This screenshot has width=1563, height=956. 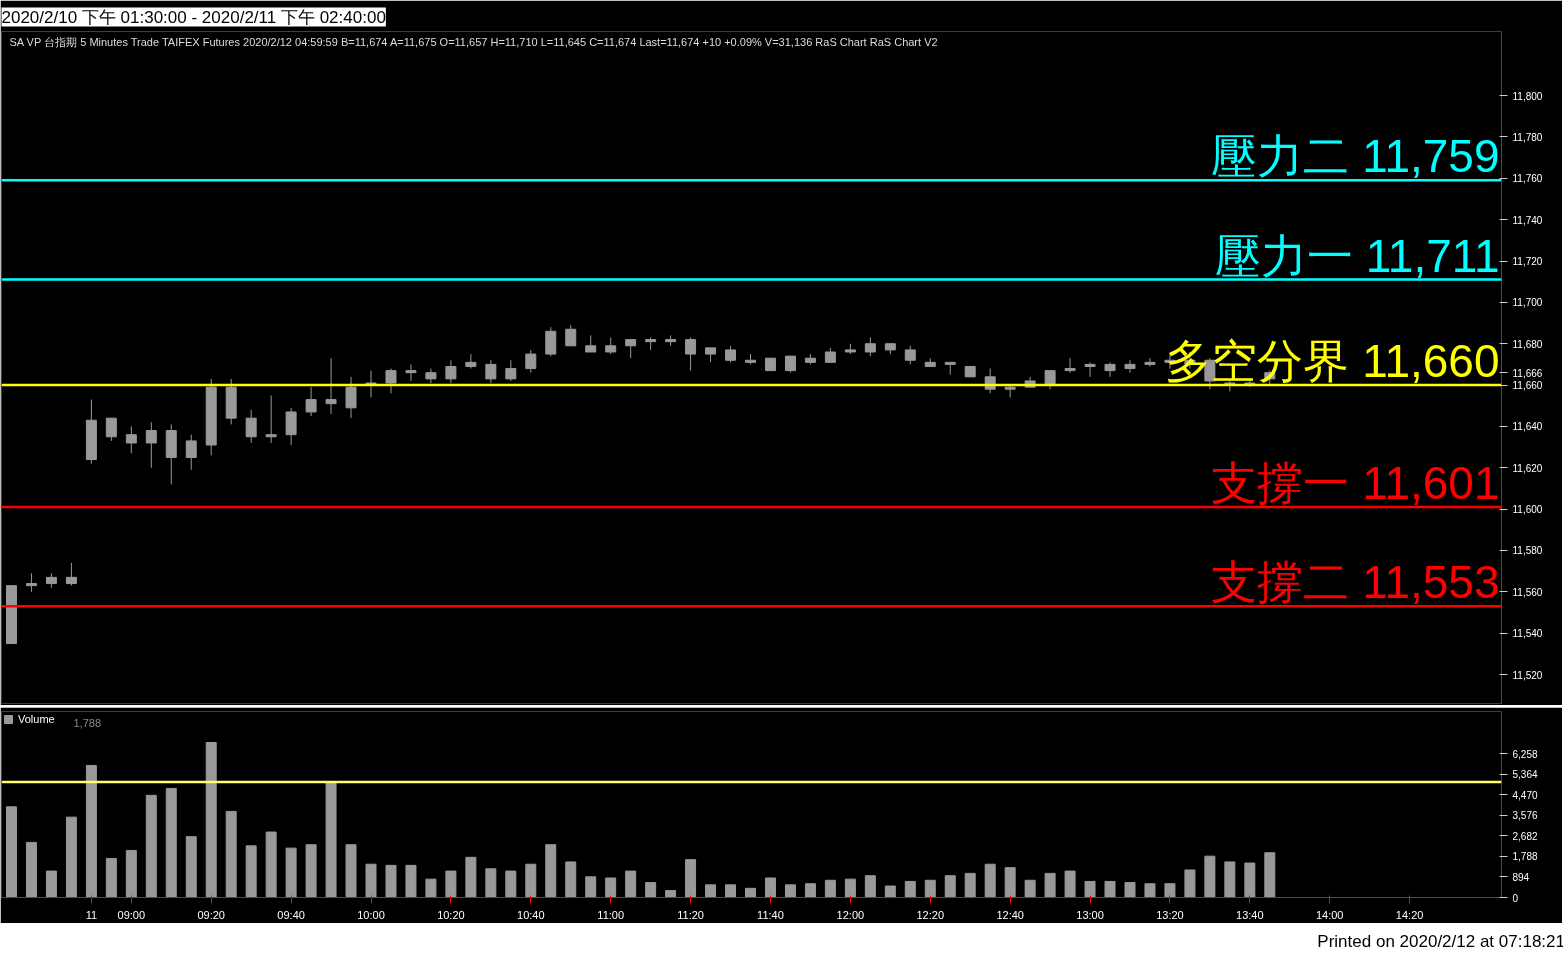 I want to click on ref-line-label: 壓力二 11,759, so click(x=1355, y=156).